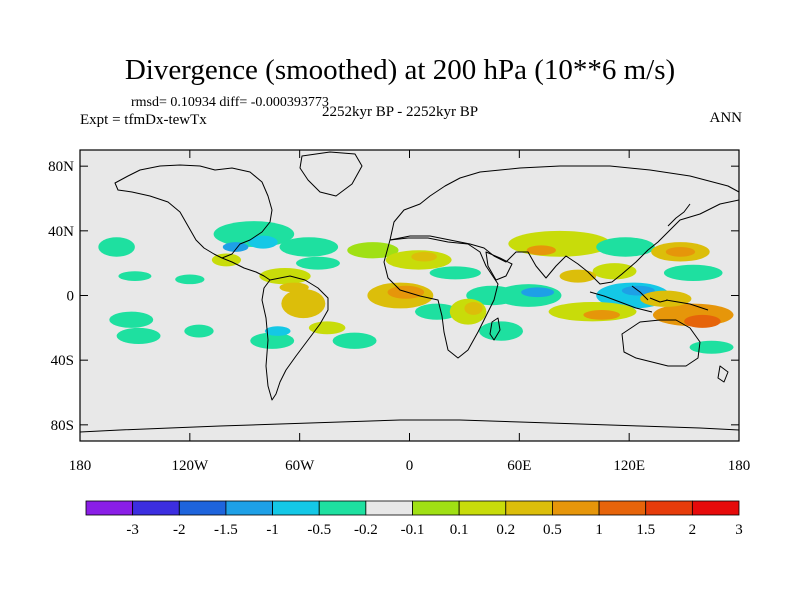 The width and height of the screenshot is (800, 600). What do you see at coordinates (679, 215) in the screenshot?
I see `coastline-japan` at bounding box center [679, 215].